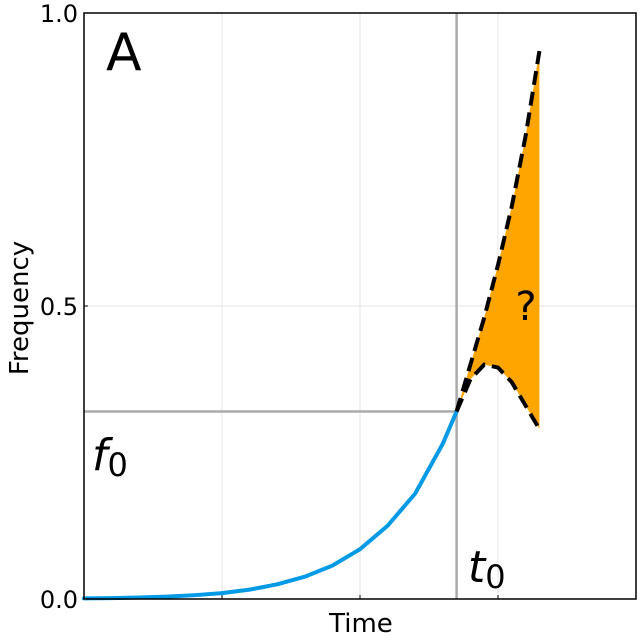 Image resolution: width=640 pixels, height=640 pixels. I want to click on y-axis-label: Frequency, so click(20, 308).